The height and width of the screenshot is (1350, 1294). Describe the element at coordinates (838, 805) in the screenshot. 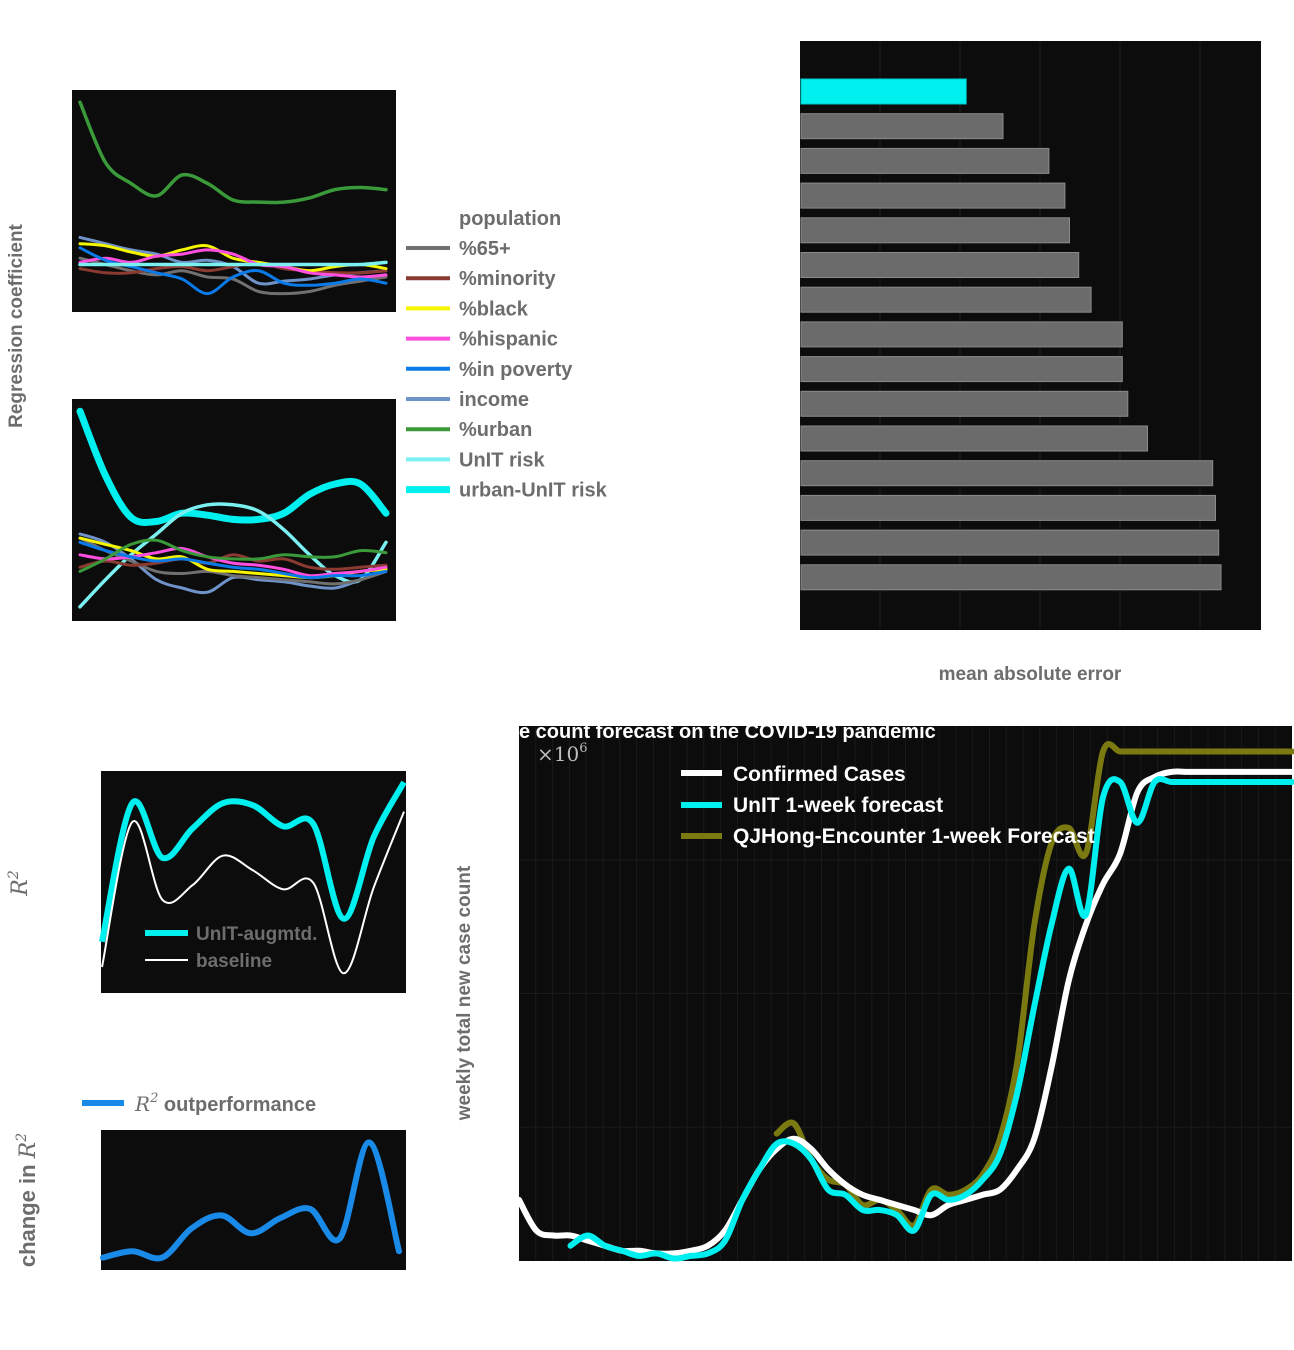

I see `covid-legend-unit: UnIT 1-week forecast` at that location.